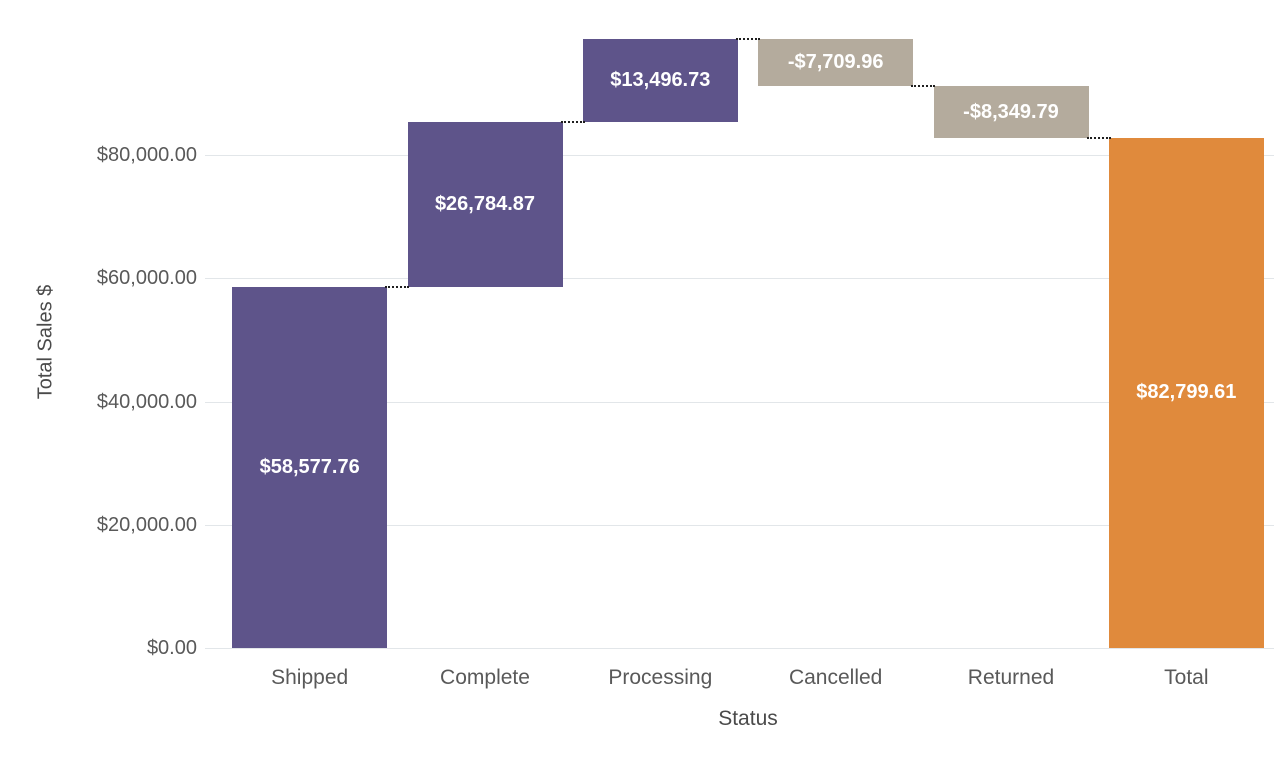 The image size is (1288, 760). What do you see at coordinates (146, 155) in the screenshot?
I see `y-tick-label: $80,000.00` at bounding box center [146, 155].